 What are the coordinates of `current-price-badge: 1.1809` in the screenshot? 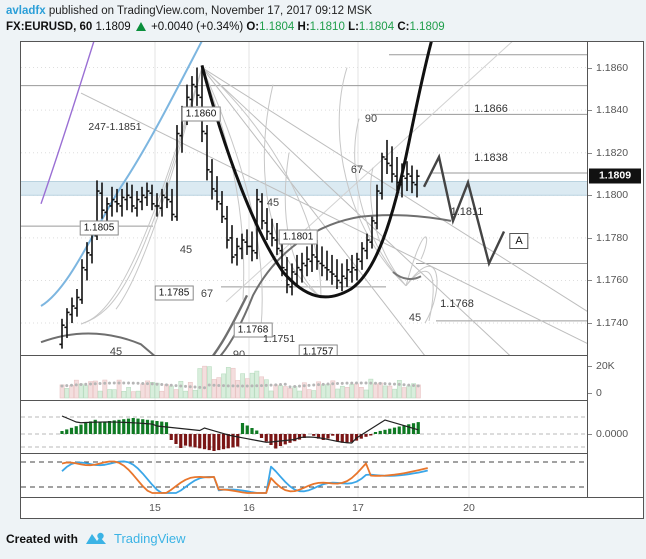 It's located at (615, 176).